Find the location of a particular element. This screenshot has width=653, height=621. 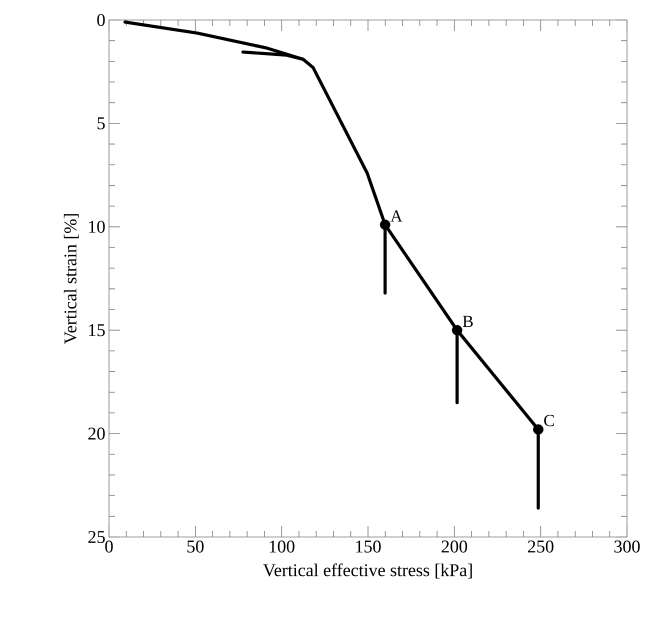

y-tick-label: 25 is located at coordinates (96, 537).